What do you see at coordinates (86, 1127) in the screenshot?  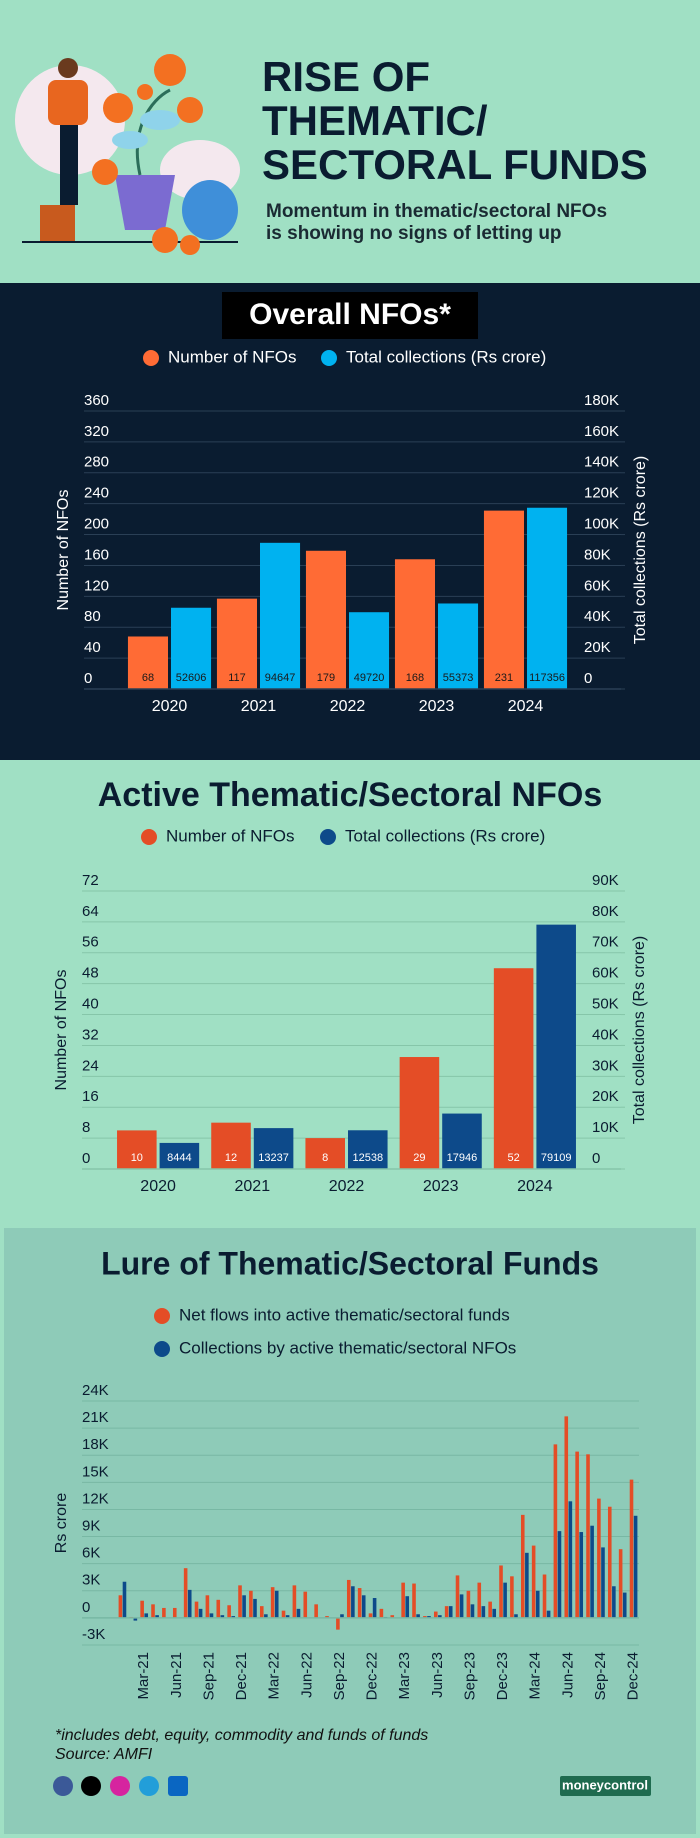 I see `y-tick-label: 8` at bounding box center [86, 1127].